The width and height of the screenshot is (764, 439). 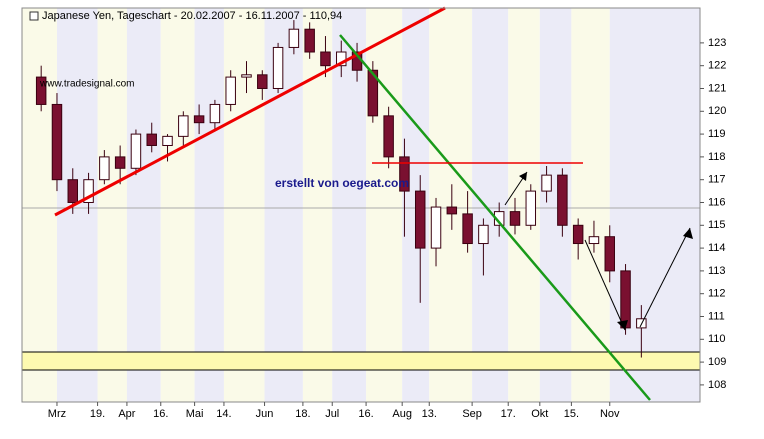 What do you see at coordinates (429, 414) in the screenshot?
I see `x-tick-label: 13.` at bounding box center [429, 414].